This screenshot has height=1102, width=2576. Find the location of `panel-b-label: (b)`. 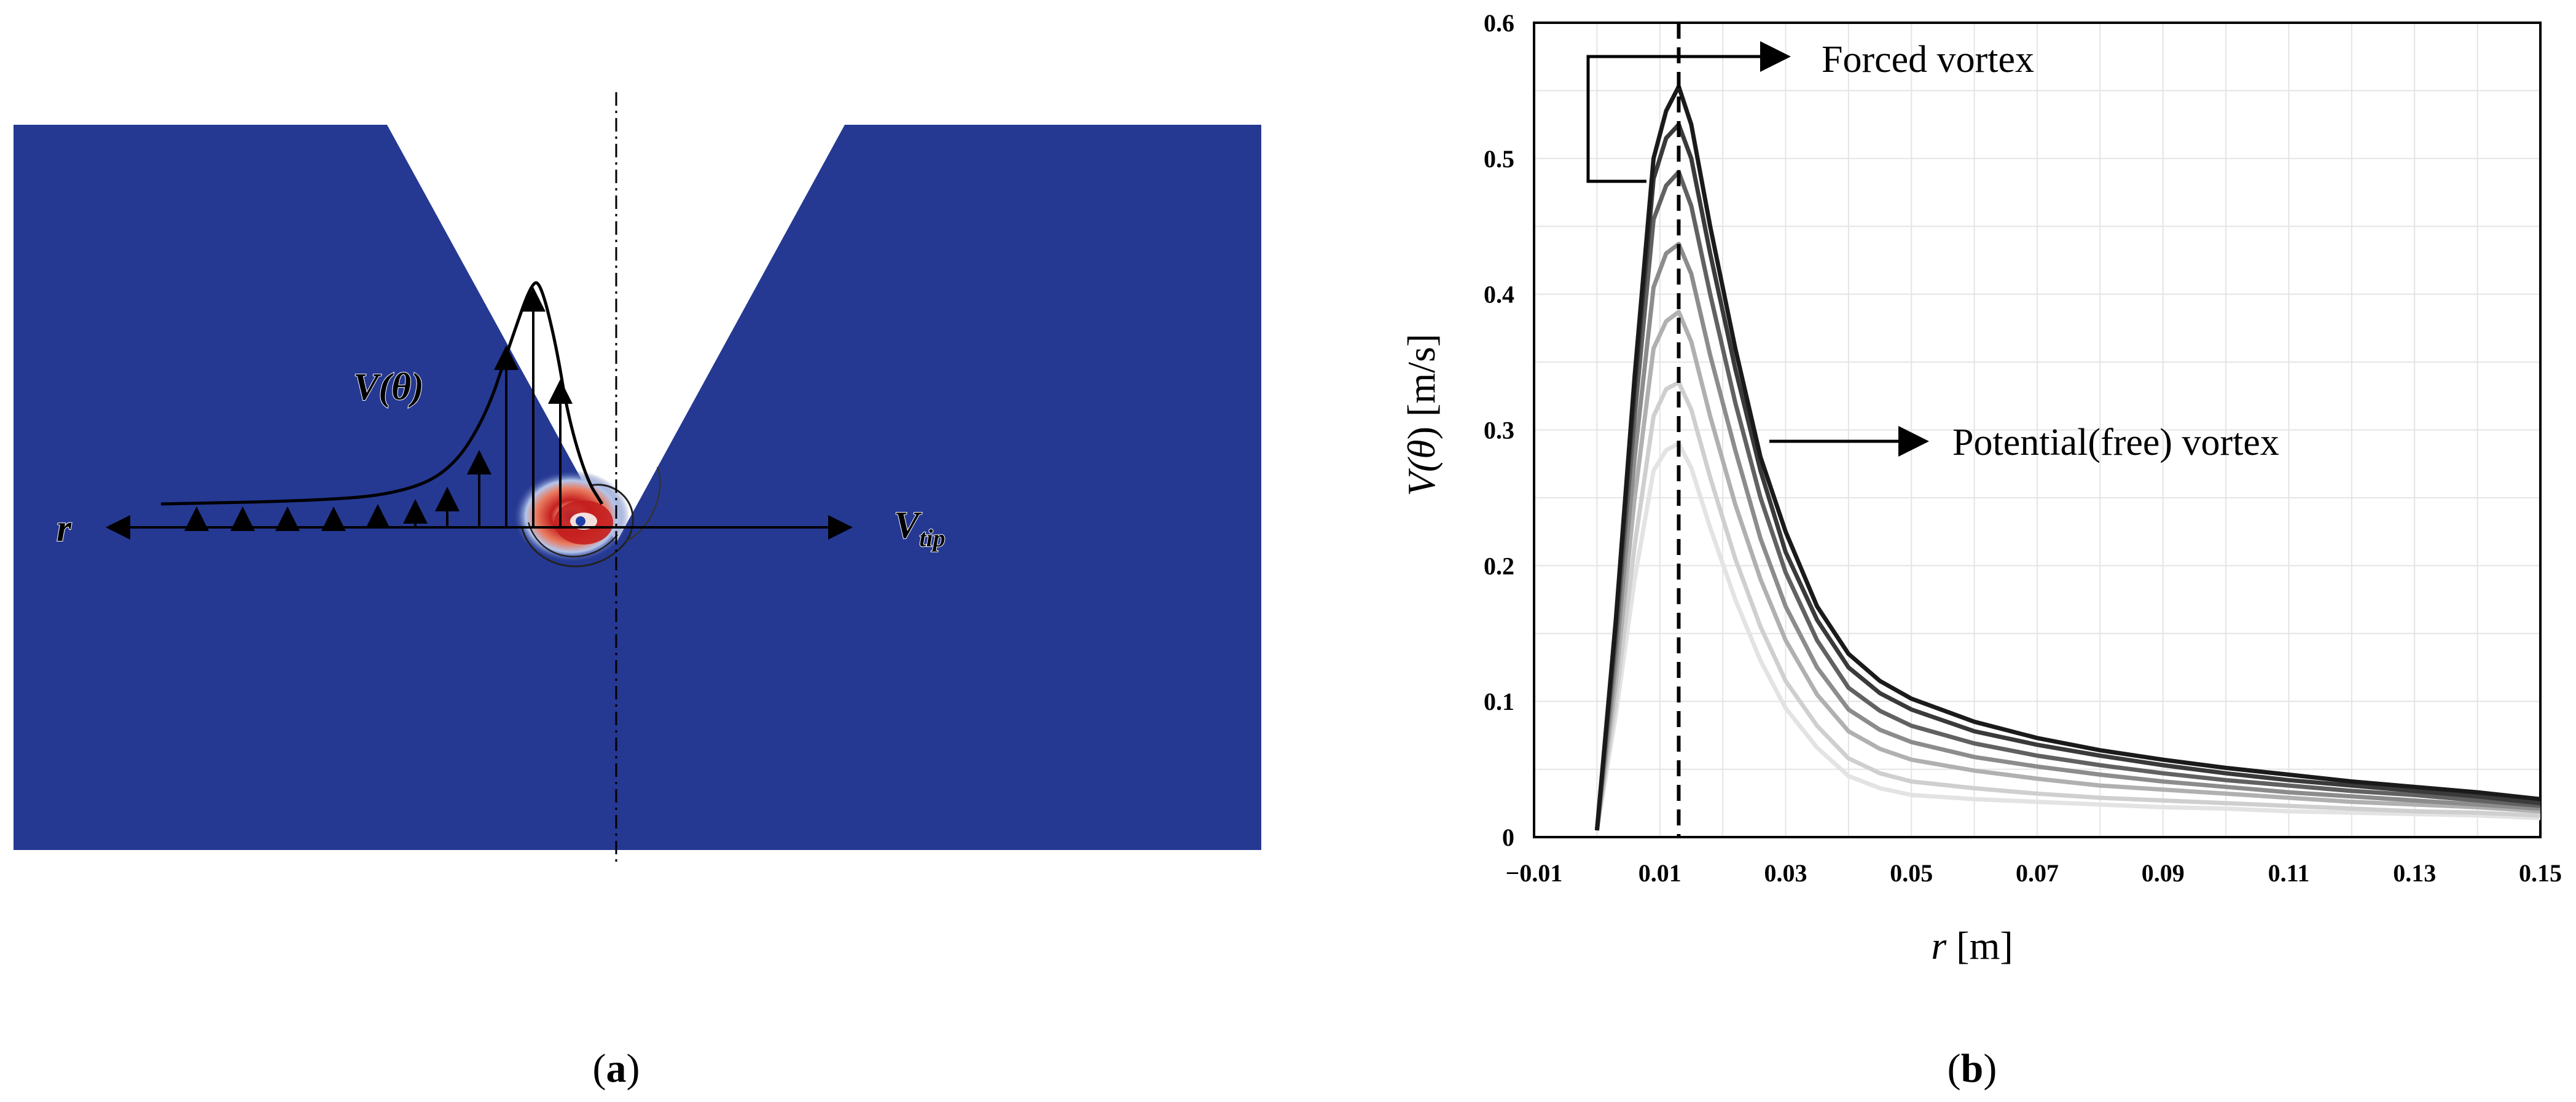

panel-b-label: (b) is located at coordinates (1972, 1068).